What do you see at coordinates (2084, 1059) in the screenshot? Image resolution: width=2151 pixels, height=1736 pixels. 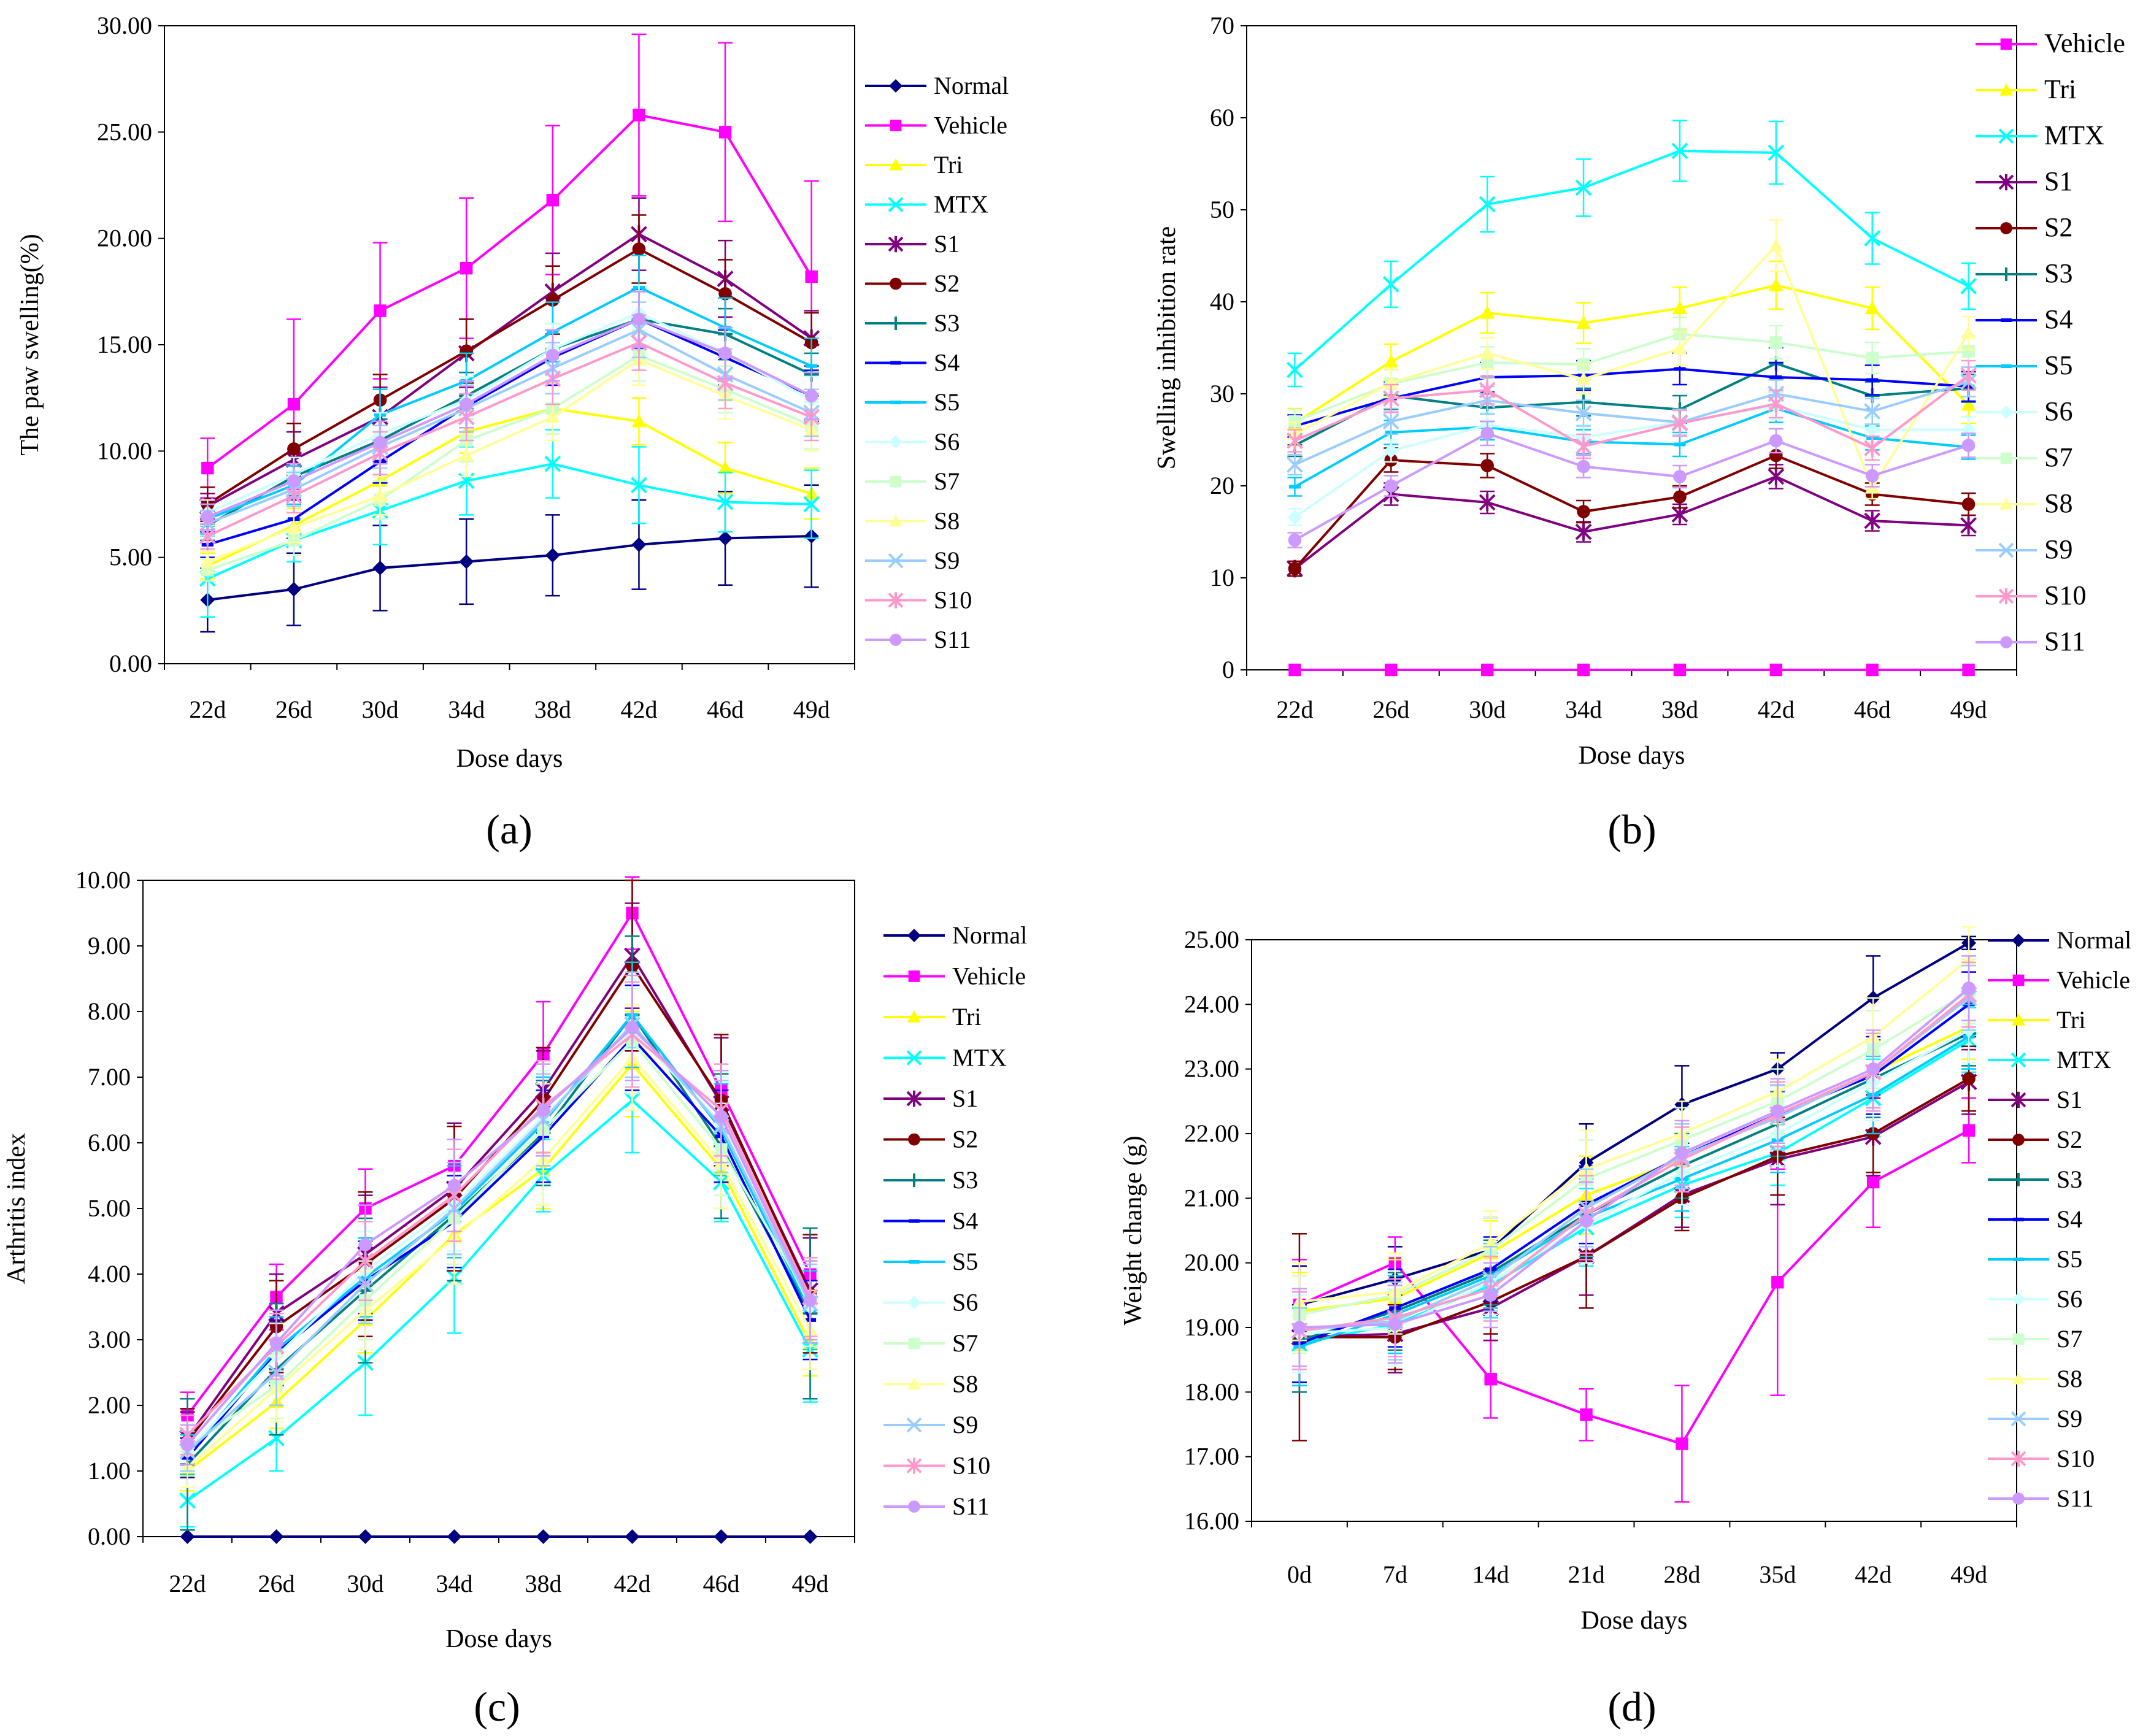 I see `legend-label: MTX` at bounding box center [2084, 1059].